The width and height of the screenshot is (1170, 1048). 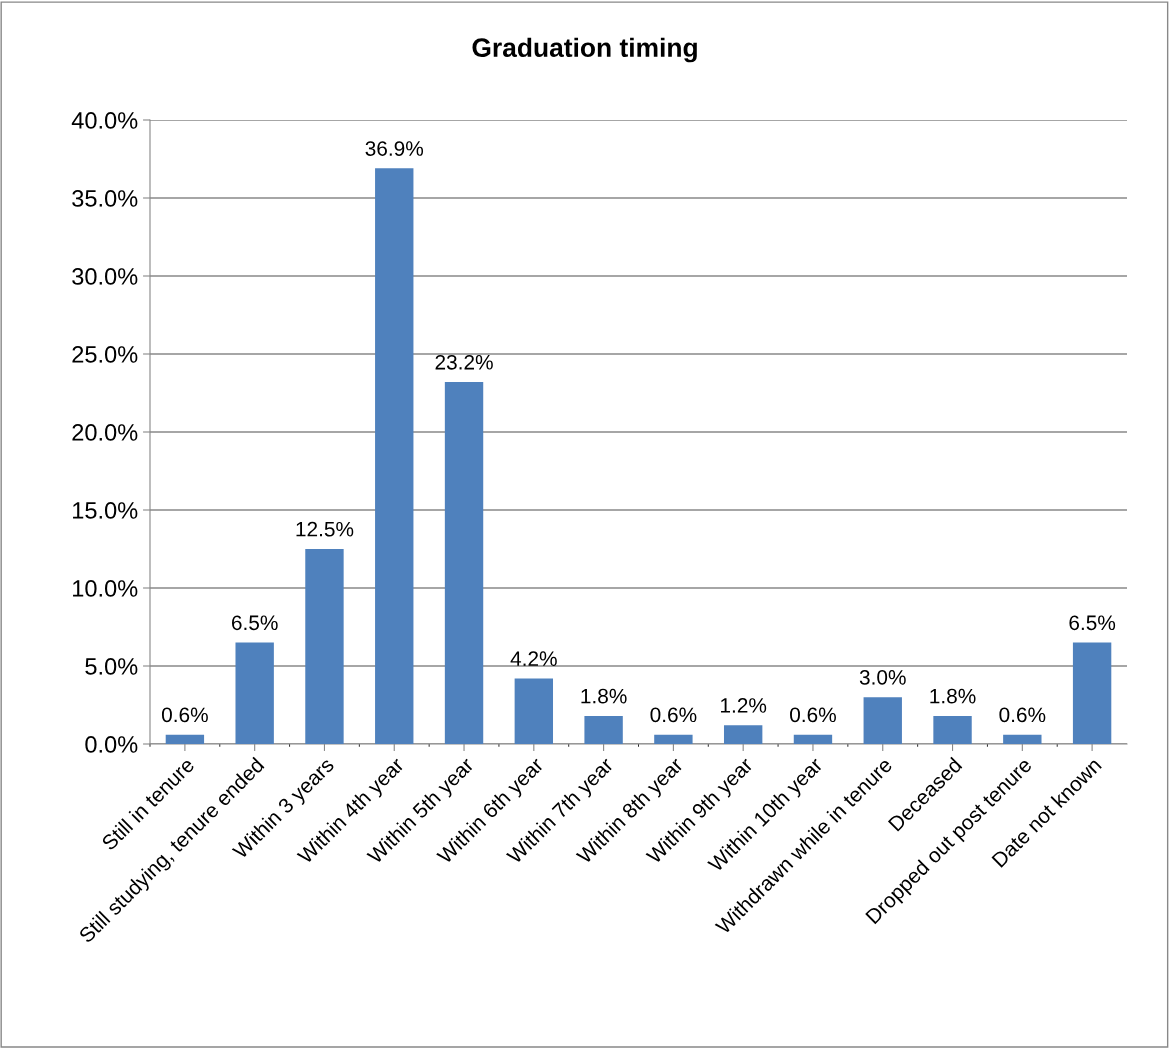 I want to click on data-label: 4.2%, so click(x=533, y=658).